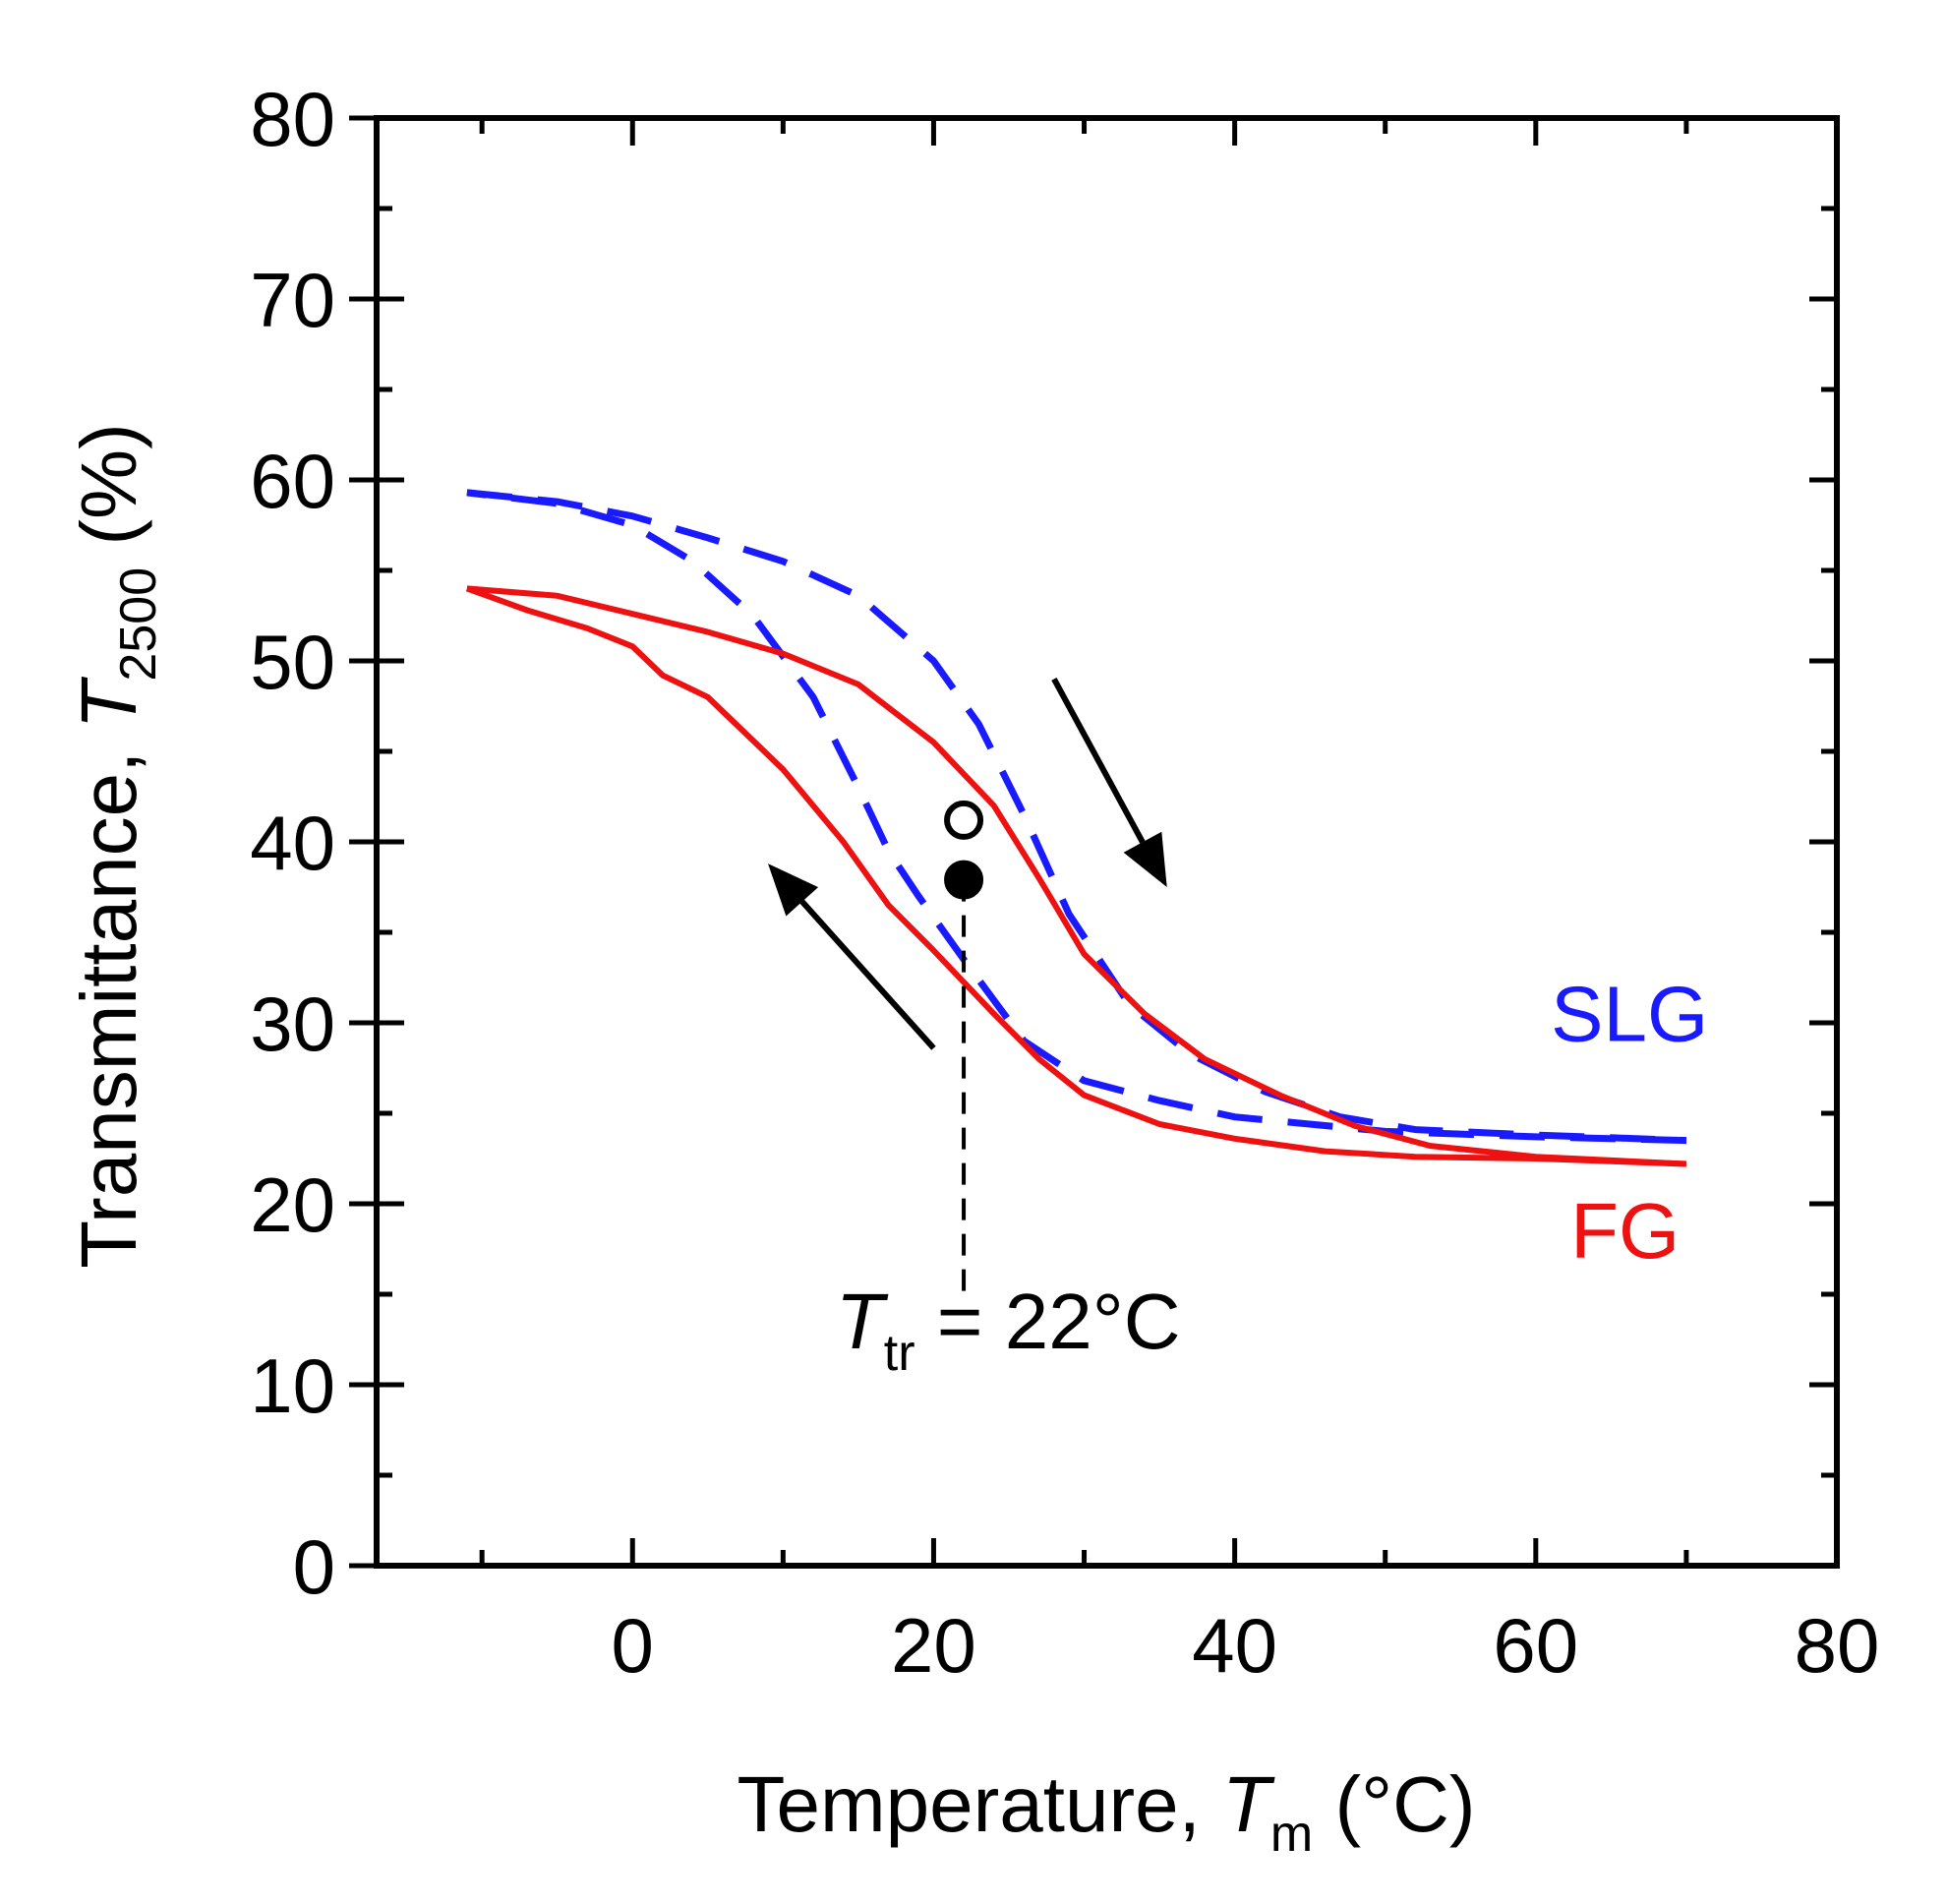  I want to click on y-tick-label: 50, so click(292, 662).